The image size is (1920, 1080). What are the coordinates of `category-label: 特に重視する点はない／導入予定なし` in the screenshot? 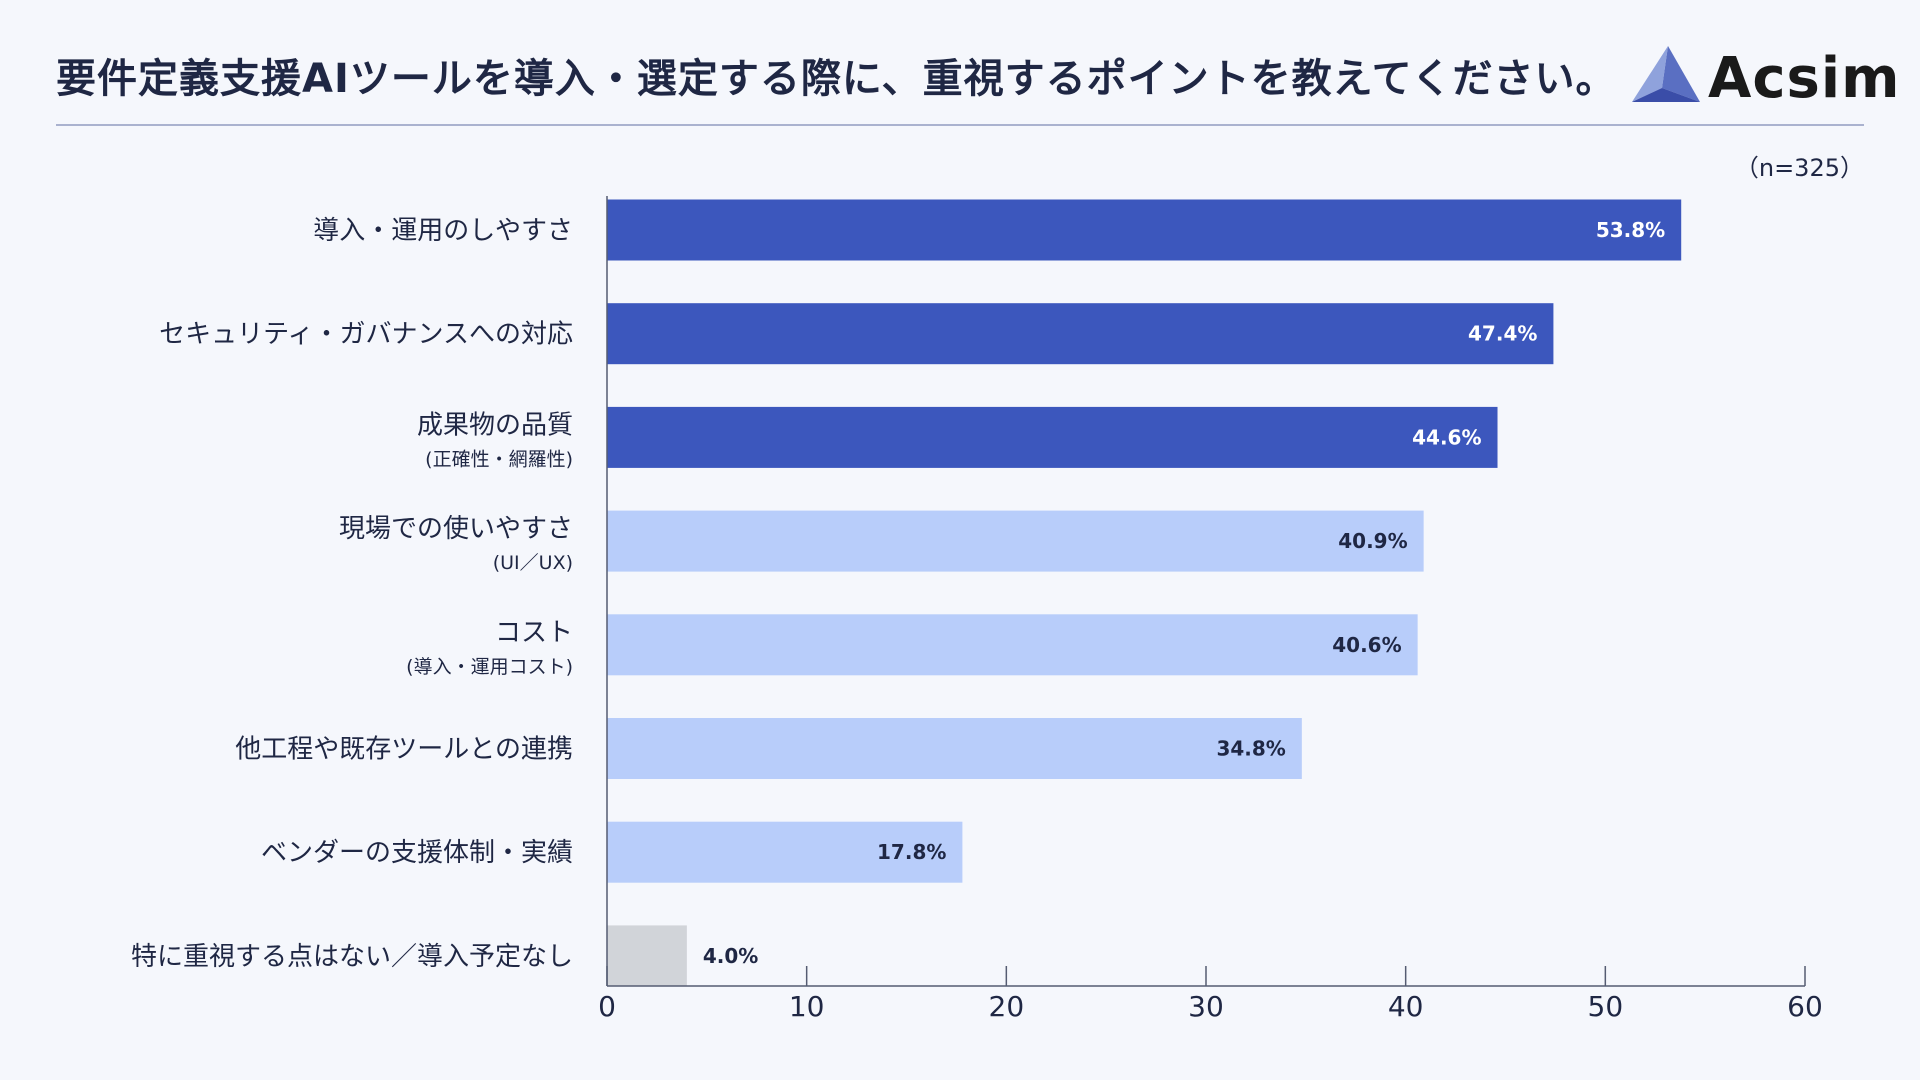 It's located at (352, 957).